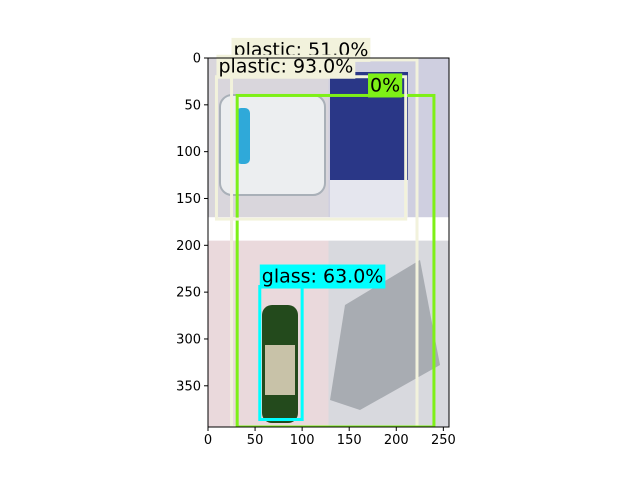 The image size is (640, 480). I want to click on y-tick-label: 0, so click(197, 59).